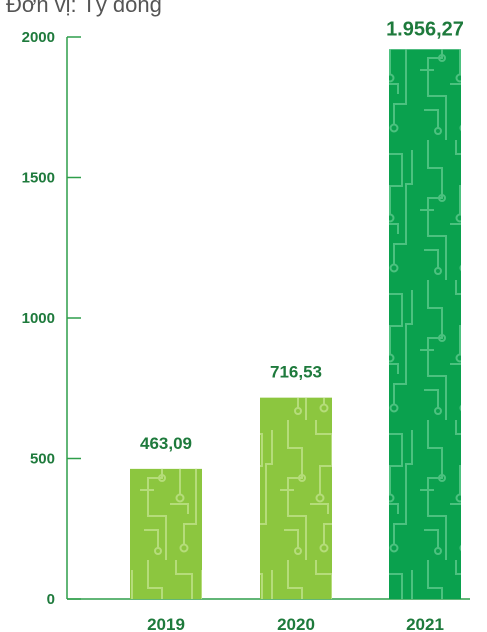 The width and height of the screenshot is (487, 632). Describe the element at coordinates (38, 37) in the screenshot. I see `y-tick-label: 2000` at that location.